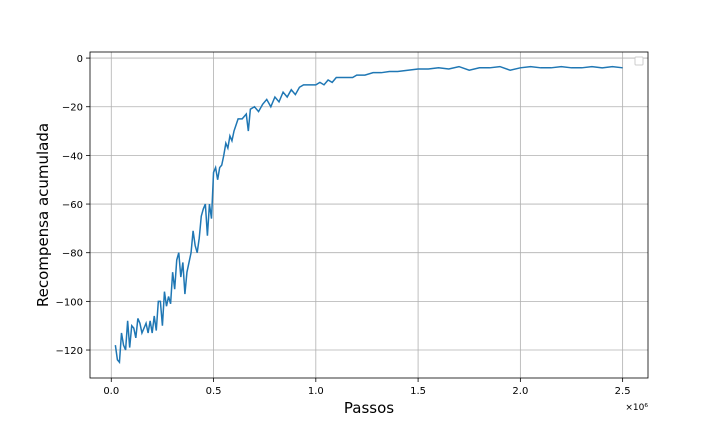  What do you see at coordinates (639, 61) in the screenshot?
I see `legend` at bounding box center [639, 61].